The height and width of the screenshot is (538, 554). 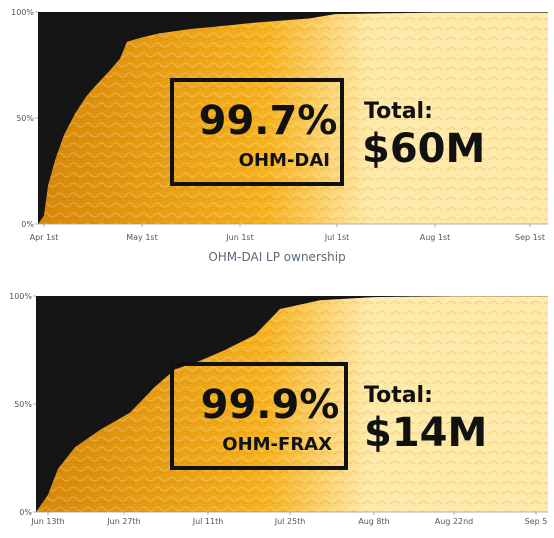 I want to click on x-tick-label: Apr 1st, so click(x=44, y=237).